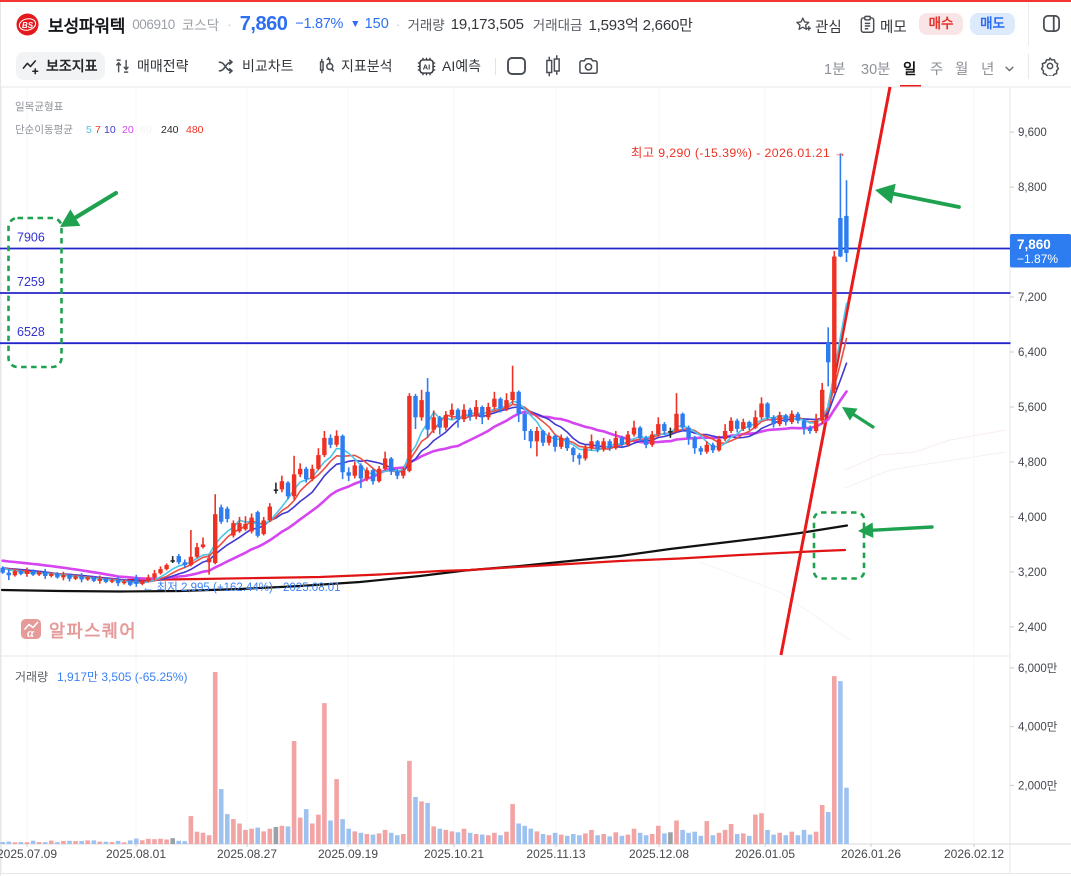  Describe the element at coordinates (89, 130) in the screenshot. I see `svg-text: 5` at that location.